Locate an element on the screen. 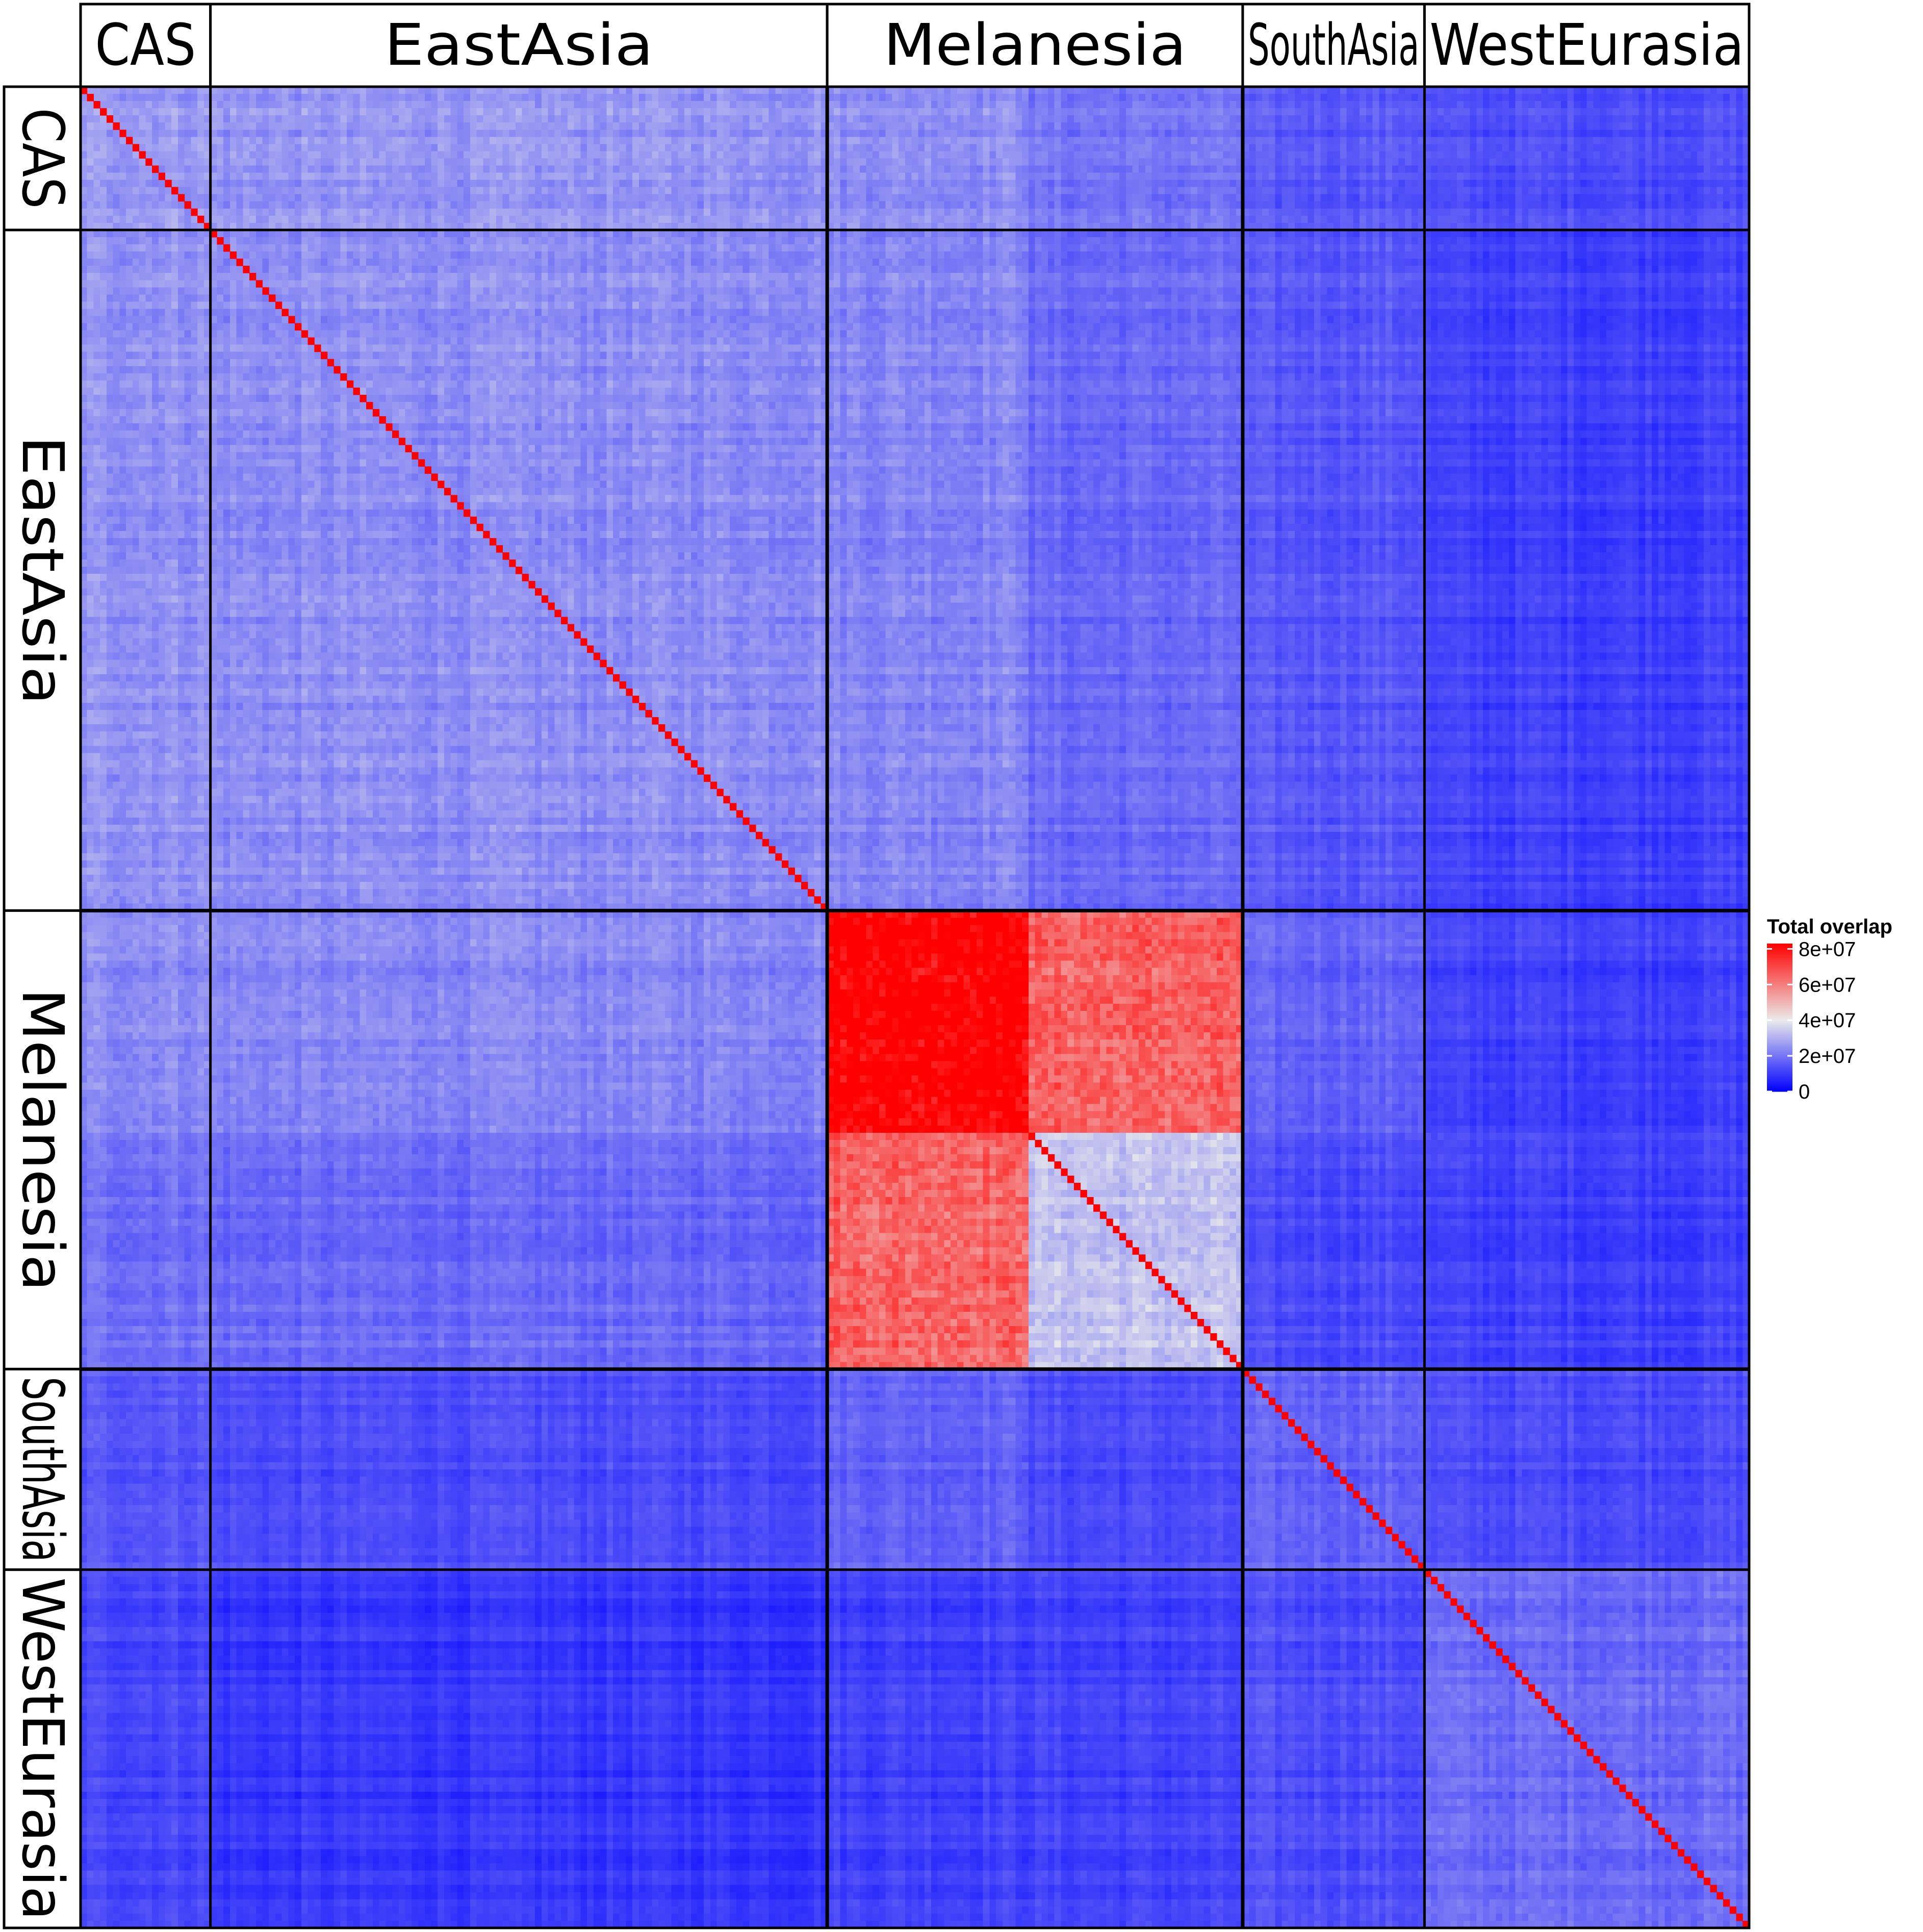 This screenshot has height=1932, width=1923. column-strip is located at coordinates (1035, 45).